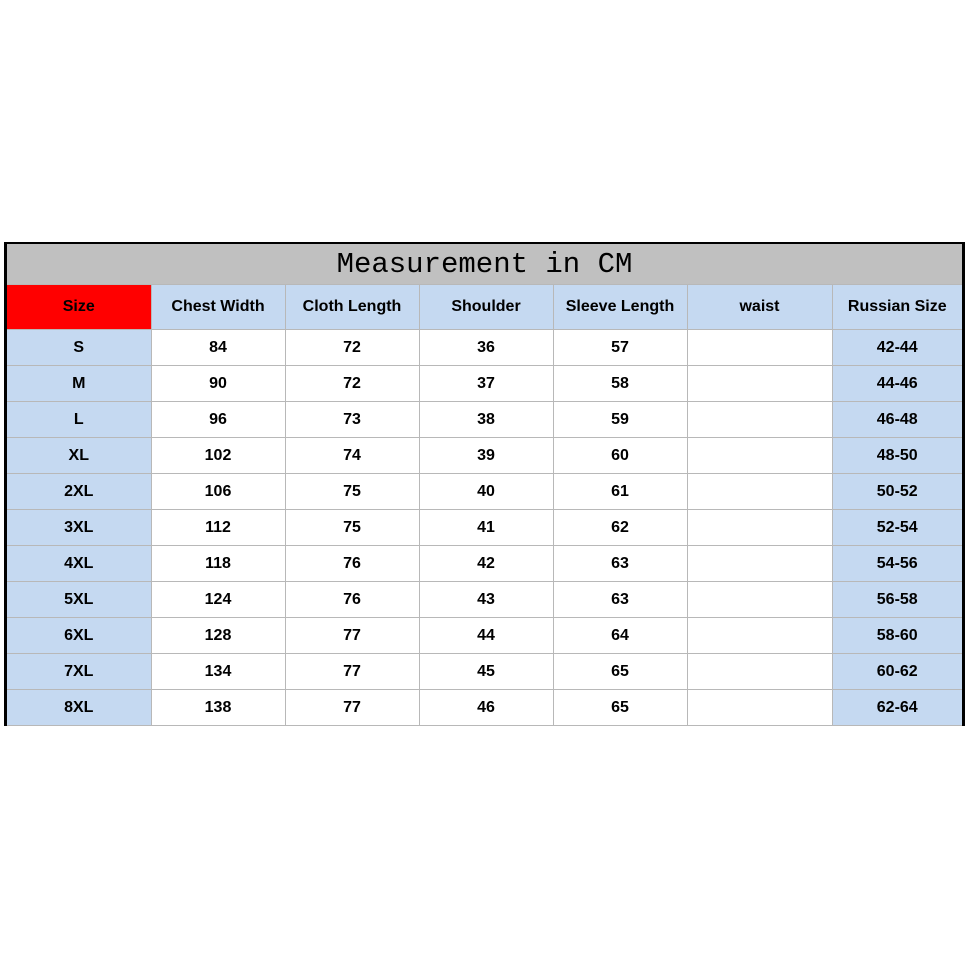 This screenshot has height=970, width=970. I want to click on size-cell: 7XL, so click(79, 671).